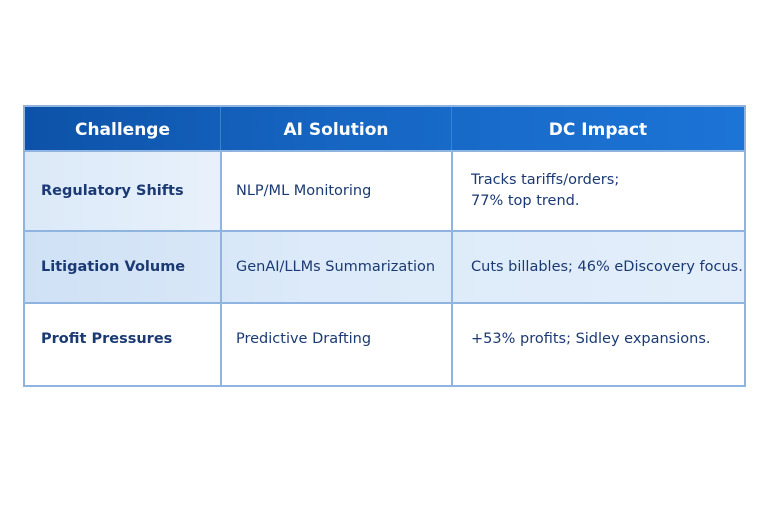 This screenshot has height=512, width=768. Describe the element at coordinates (597, 129) in the screenshot. I see `header-dc-impact: DC Impact` at that location.